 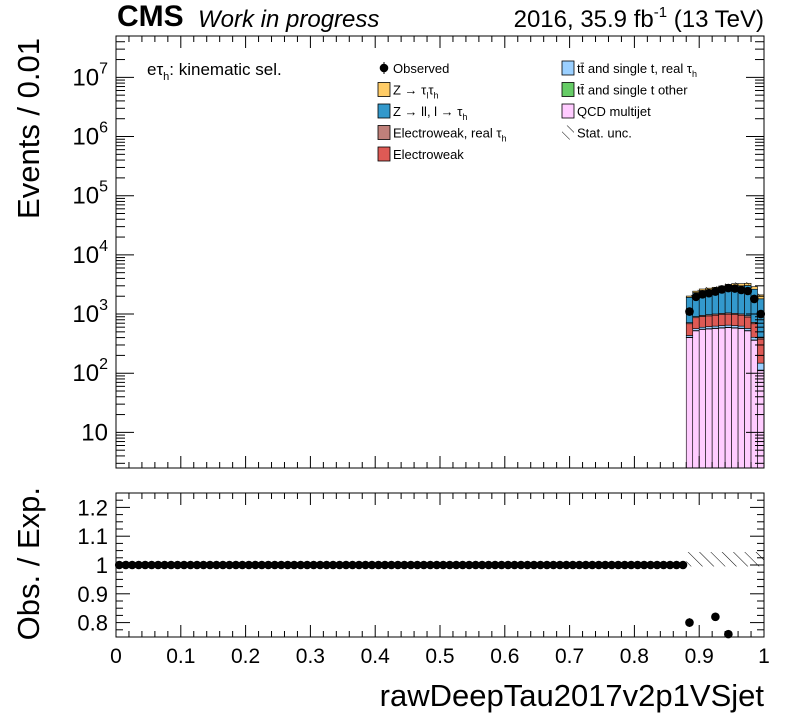 I want to click on y-tick-exponent: 2, so click(x=103, y=364).